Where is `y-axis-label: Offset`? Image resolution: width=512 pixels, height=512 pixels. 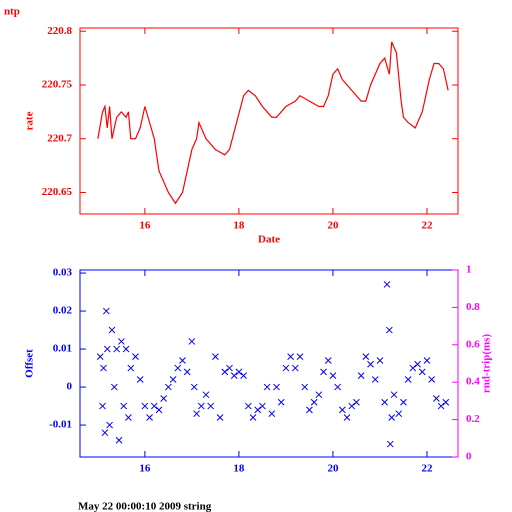 y-axis-label: Offset is located at coordinates (30, 363).